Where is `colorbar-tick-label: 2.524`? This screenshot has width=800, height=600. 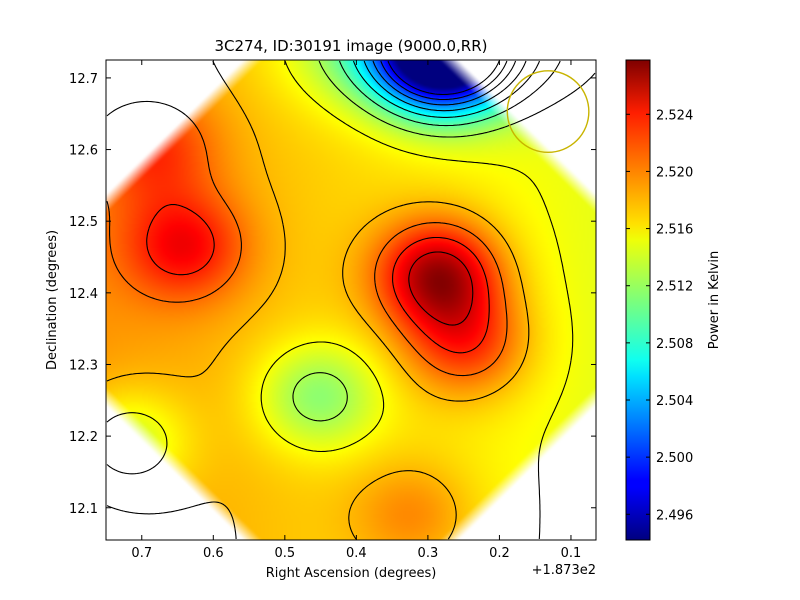 colorbar-tick-label: 2.524 is located at coordinates (674, 115).